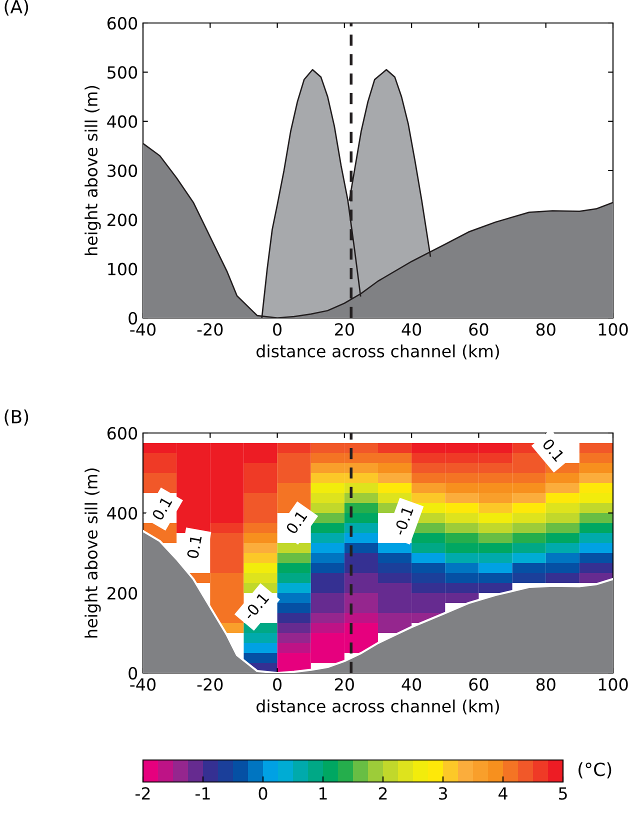 This screenshot has height=814, width=634. What do you see at coordinates (123, 72) in the screenshot?
I see `y-tick-label: 500` at bounding box center [123, 72].